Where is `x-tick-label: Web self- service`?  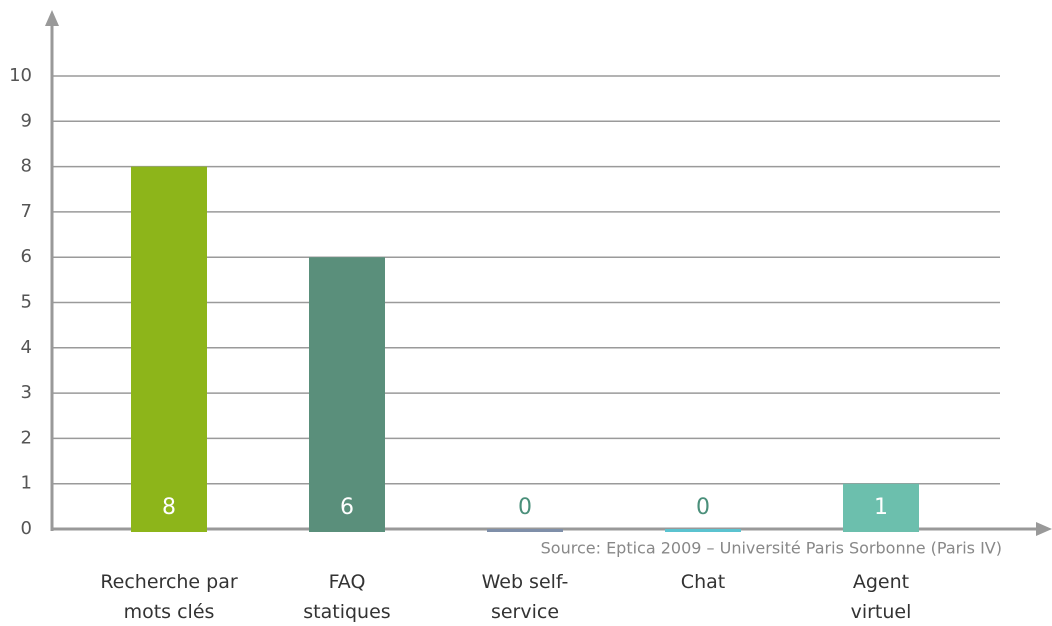
x-tick-label: Web self- service is located at coordinates (525, 597).